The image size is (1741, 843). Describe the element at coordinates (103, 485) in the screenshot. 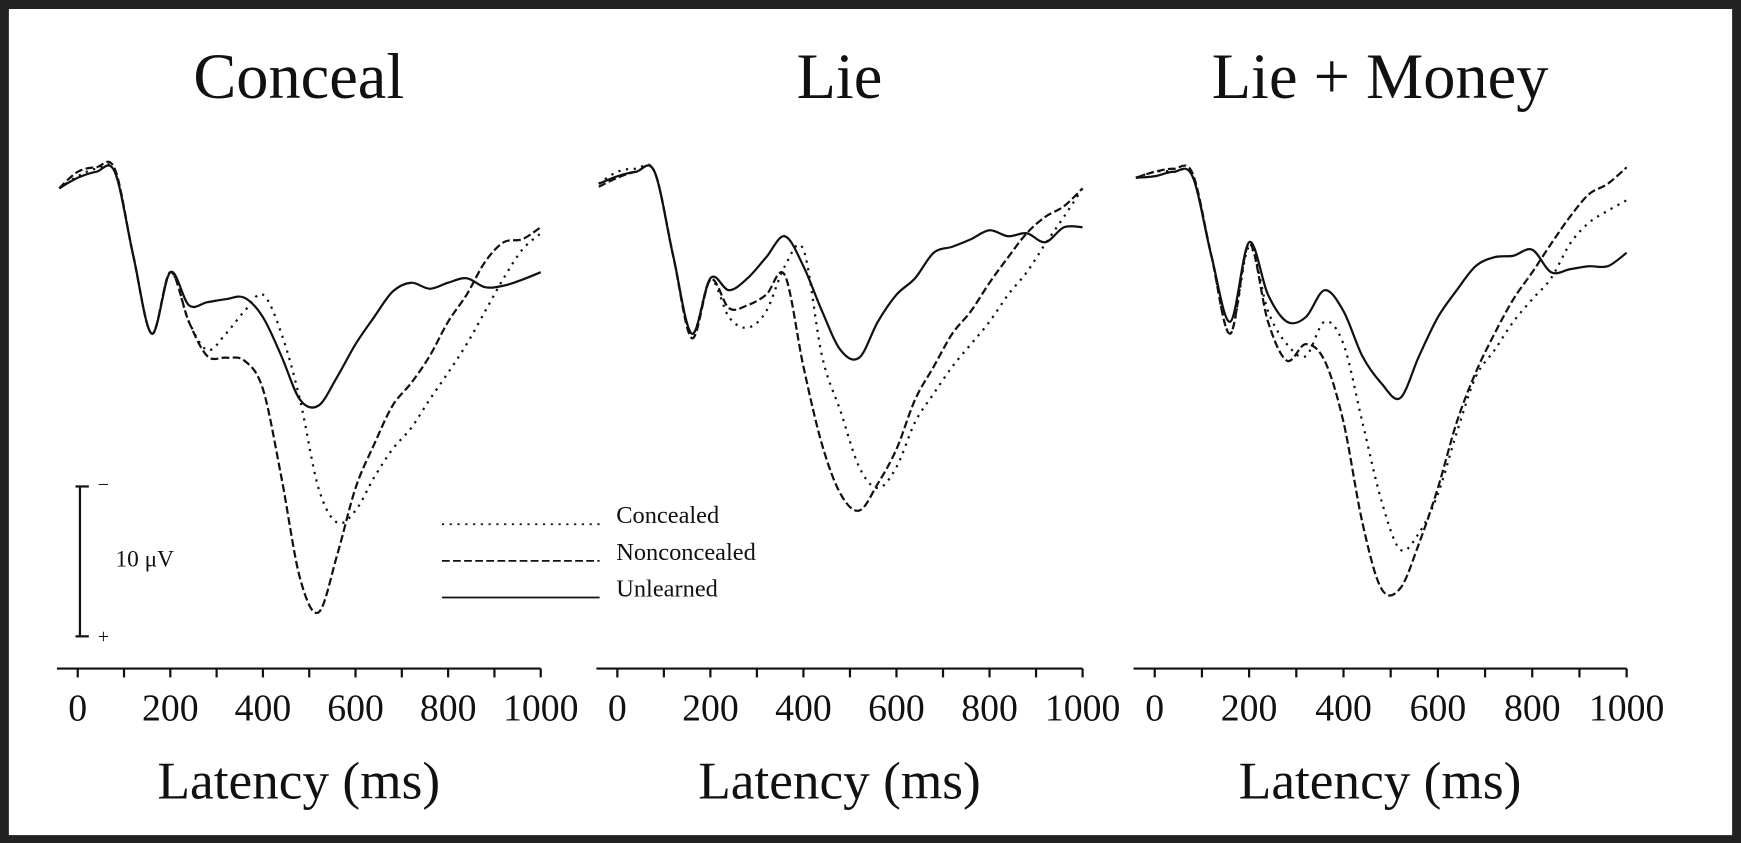

I see `scale-top-label: −` at that location.